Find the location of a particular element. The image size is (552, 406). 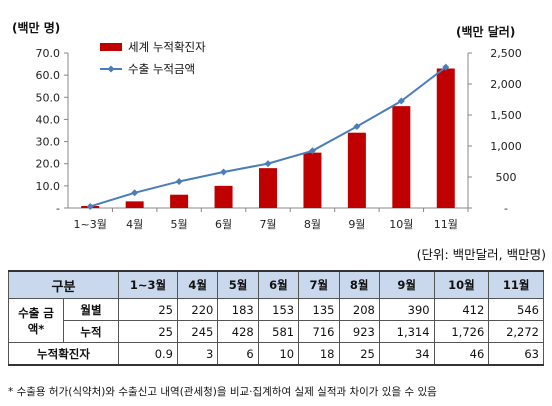

right-tick-label: 1,000 is located at coordinates (506, 146).